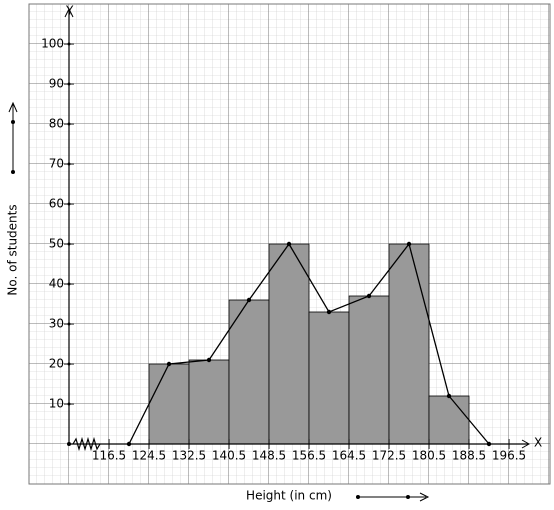 Image resolution: width=554 pixels, height=510 pixels. What do you see at coordinates (56, 364) in the screenshot?
I see `y-tick-label: 20` at bounding box center [56, 364].